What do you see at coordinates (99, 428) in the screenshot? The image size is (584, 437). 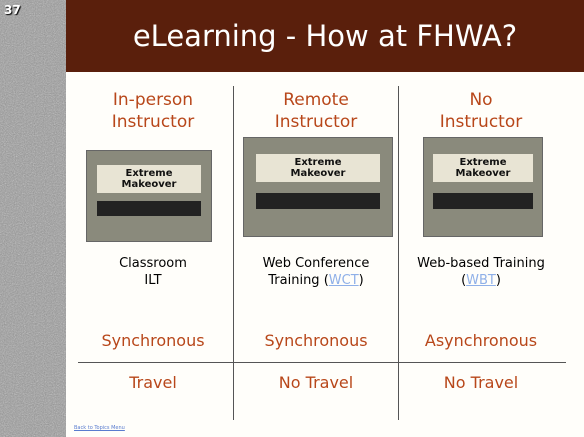 I see `back-link: Back to Topics Menu` at bounding box center [99, 428].